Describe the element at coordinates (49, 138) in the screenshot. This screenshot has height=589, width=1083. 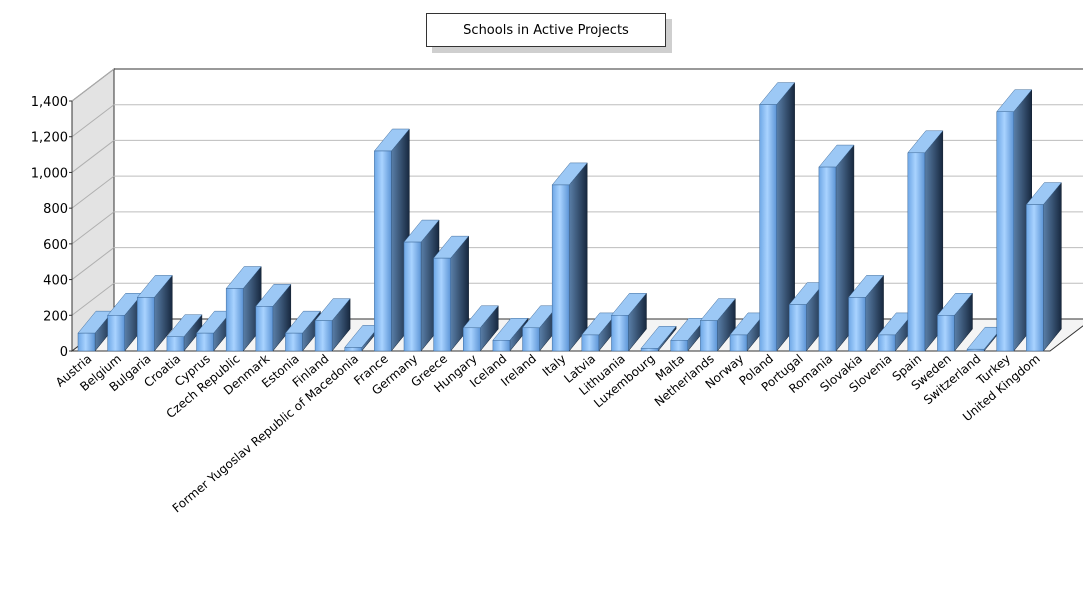
I see `y-tick-label: 1,200` at that location.